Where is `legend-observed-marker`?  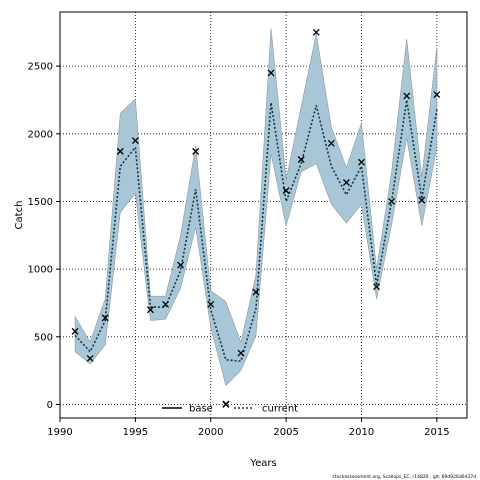 legend-observed-marker is located at coordinates (226, 404).